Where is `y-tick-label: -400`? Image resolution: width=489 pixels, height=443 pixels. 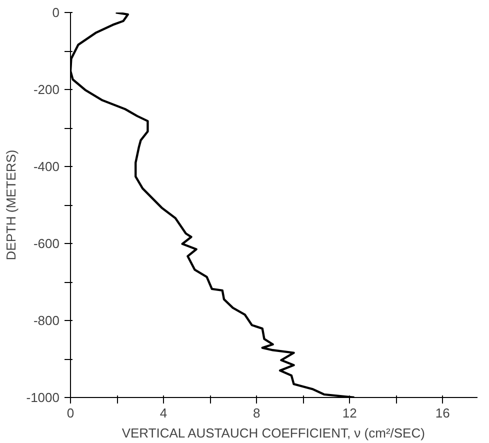
y-tick-label: -400 is located at coordinates (46, 166).